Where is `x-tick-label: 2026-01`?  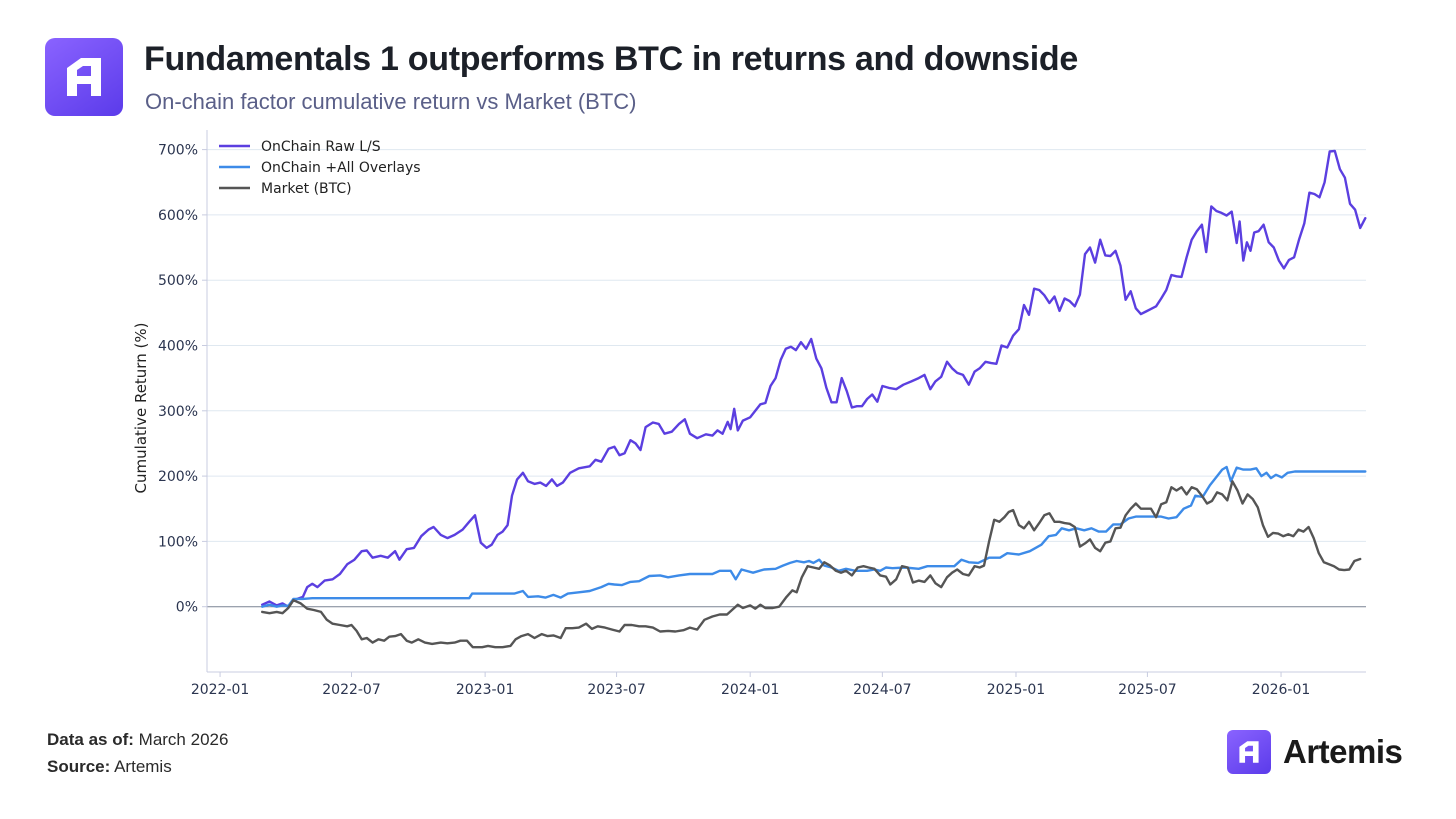 x-tick-label: 2026-01 is located at coordinates (1281, 690).